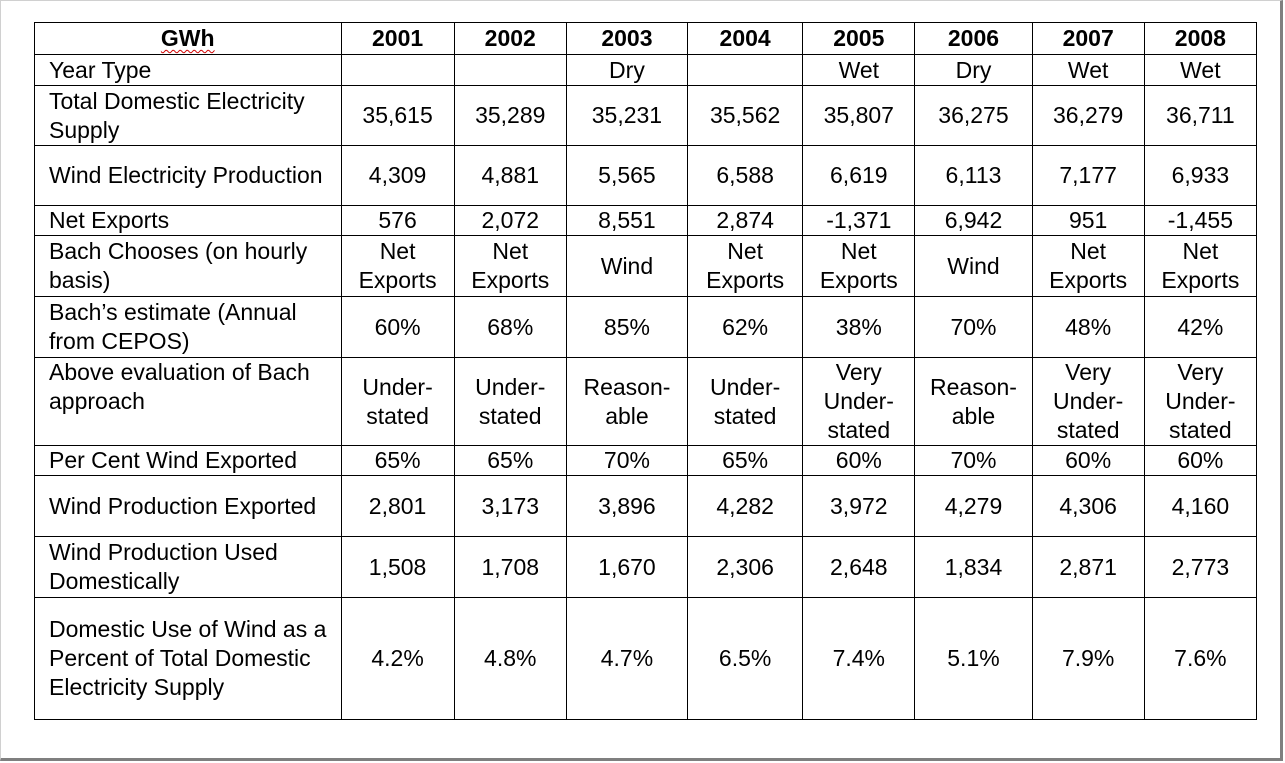  What do you see at coordinates (510, 658) in the screenshot?
I see `table-cell: 4.8%` at bounding box center [510, 658].